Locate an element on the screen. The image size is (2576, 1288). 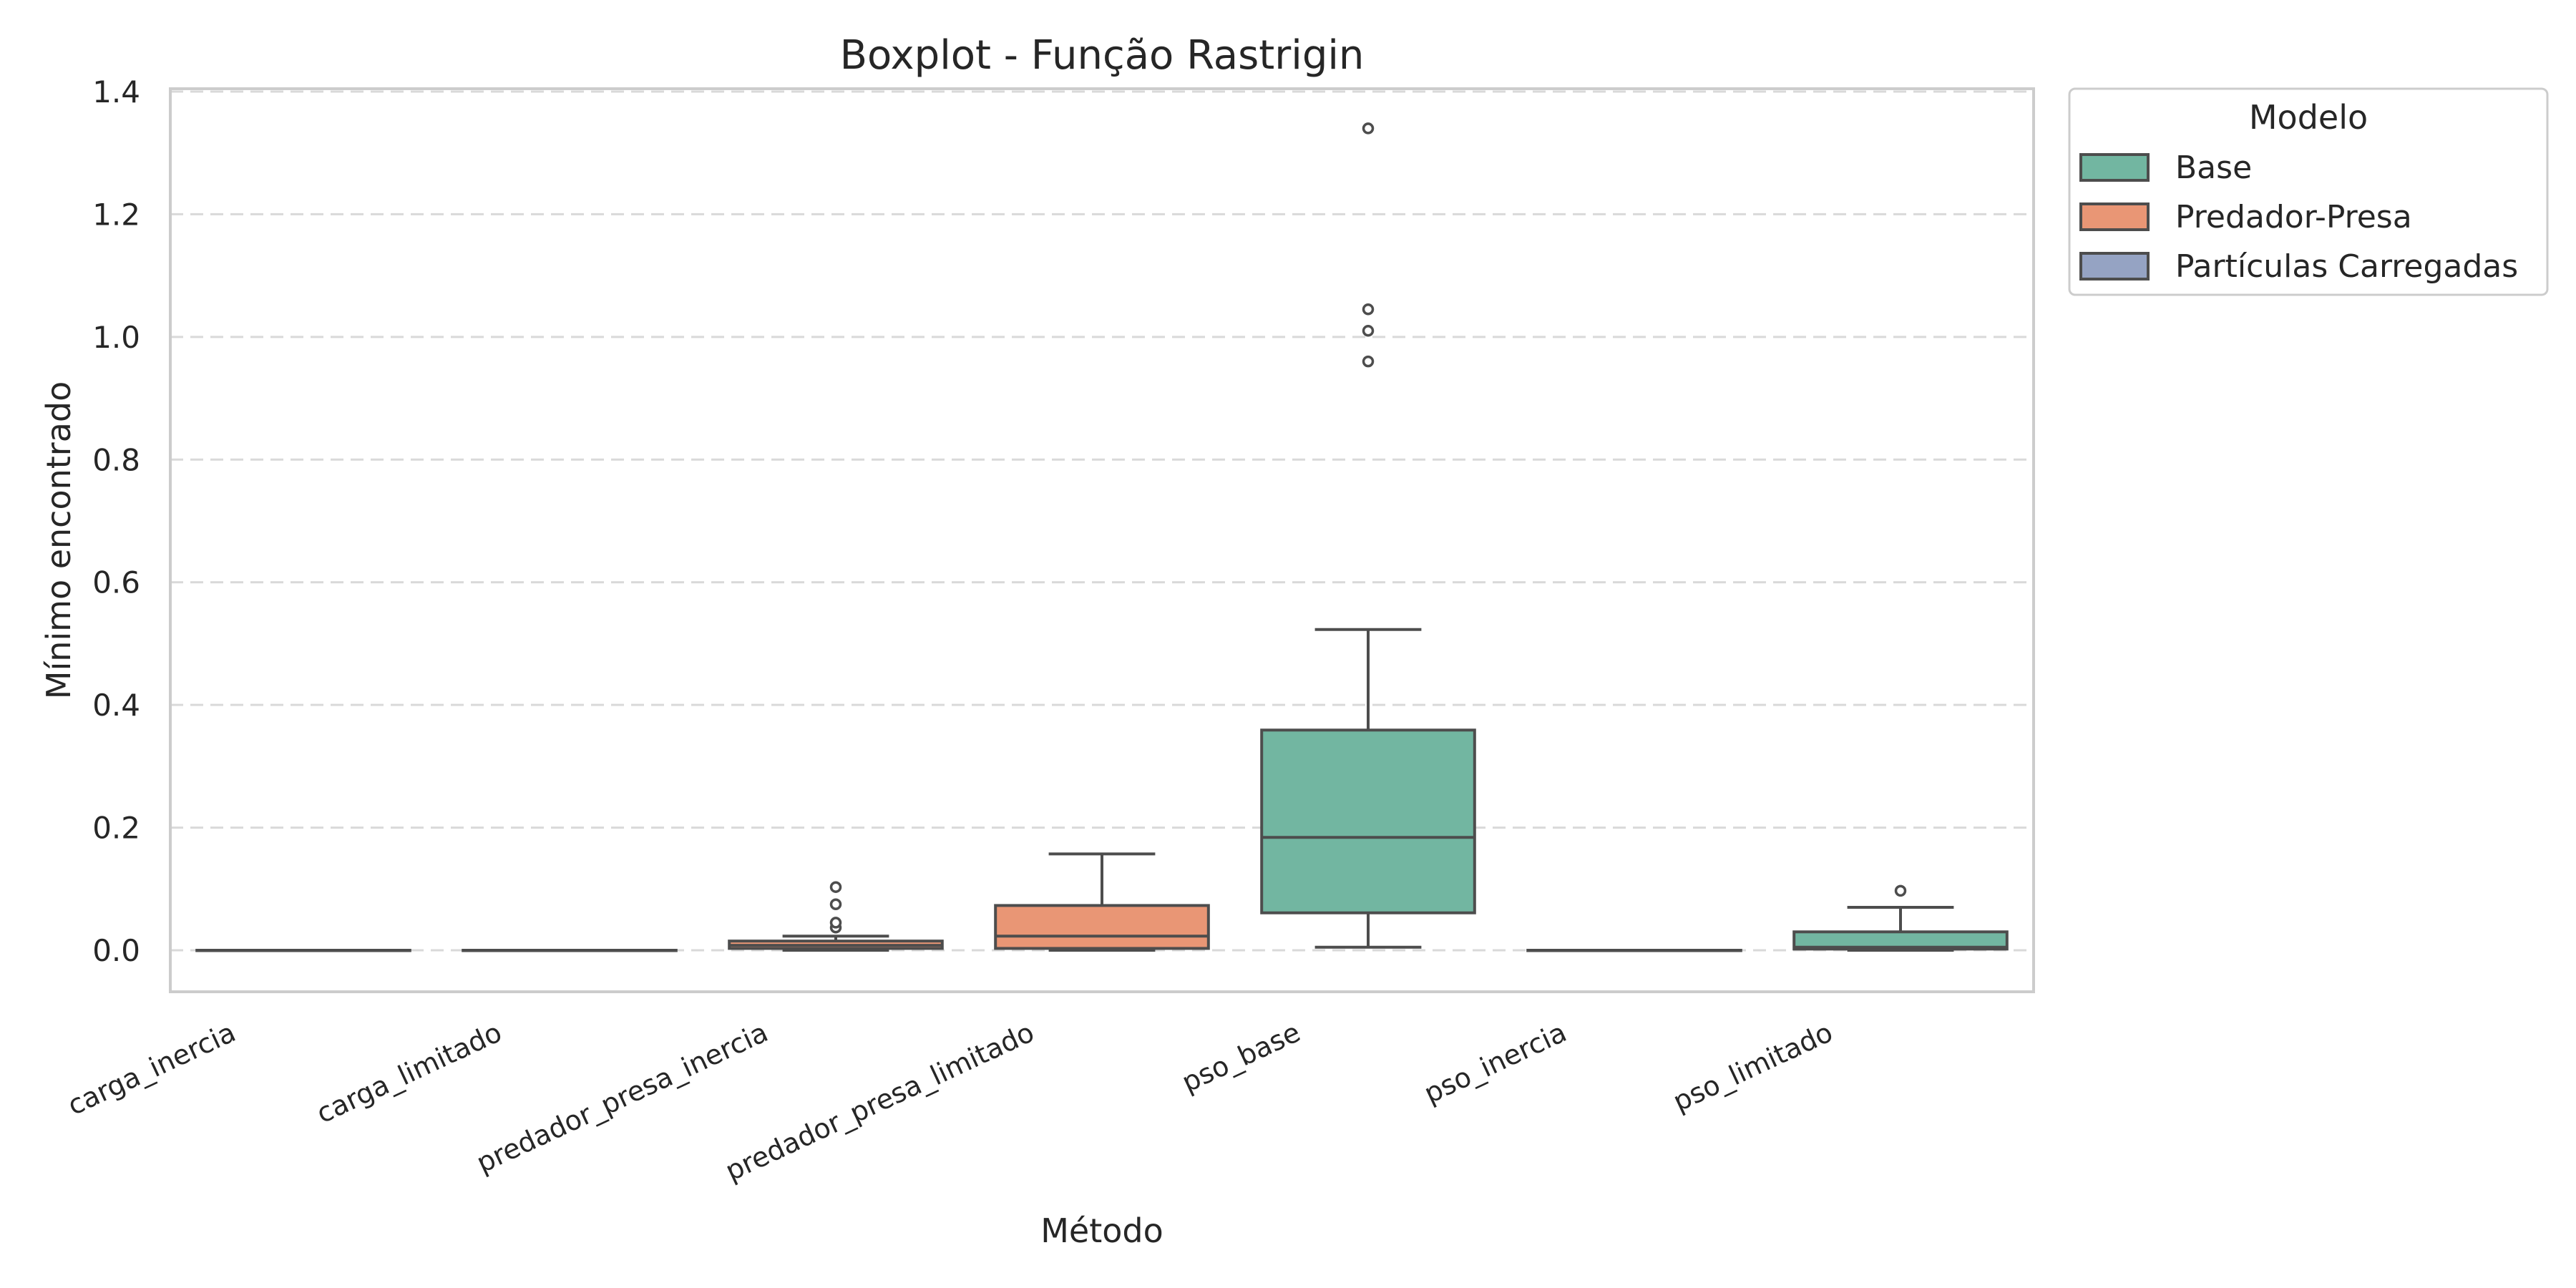
legend-entry: Base is located at coordinates (2165, 168).